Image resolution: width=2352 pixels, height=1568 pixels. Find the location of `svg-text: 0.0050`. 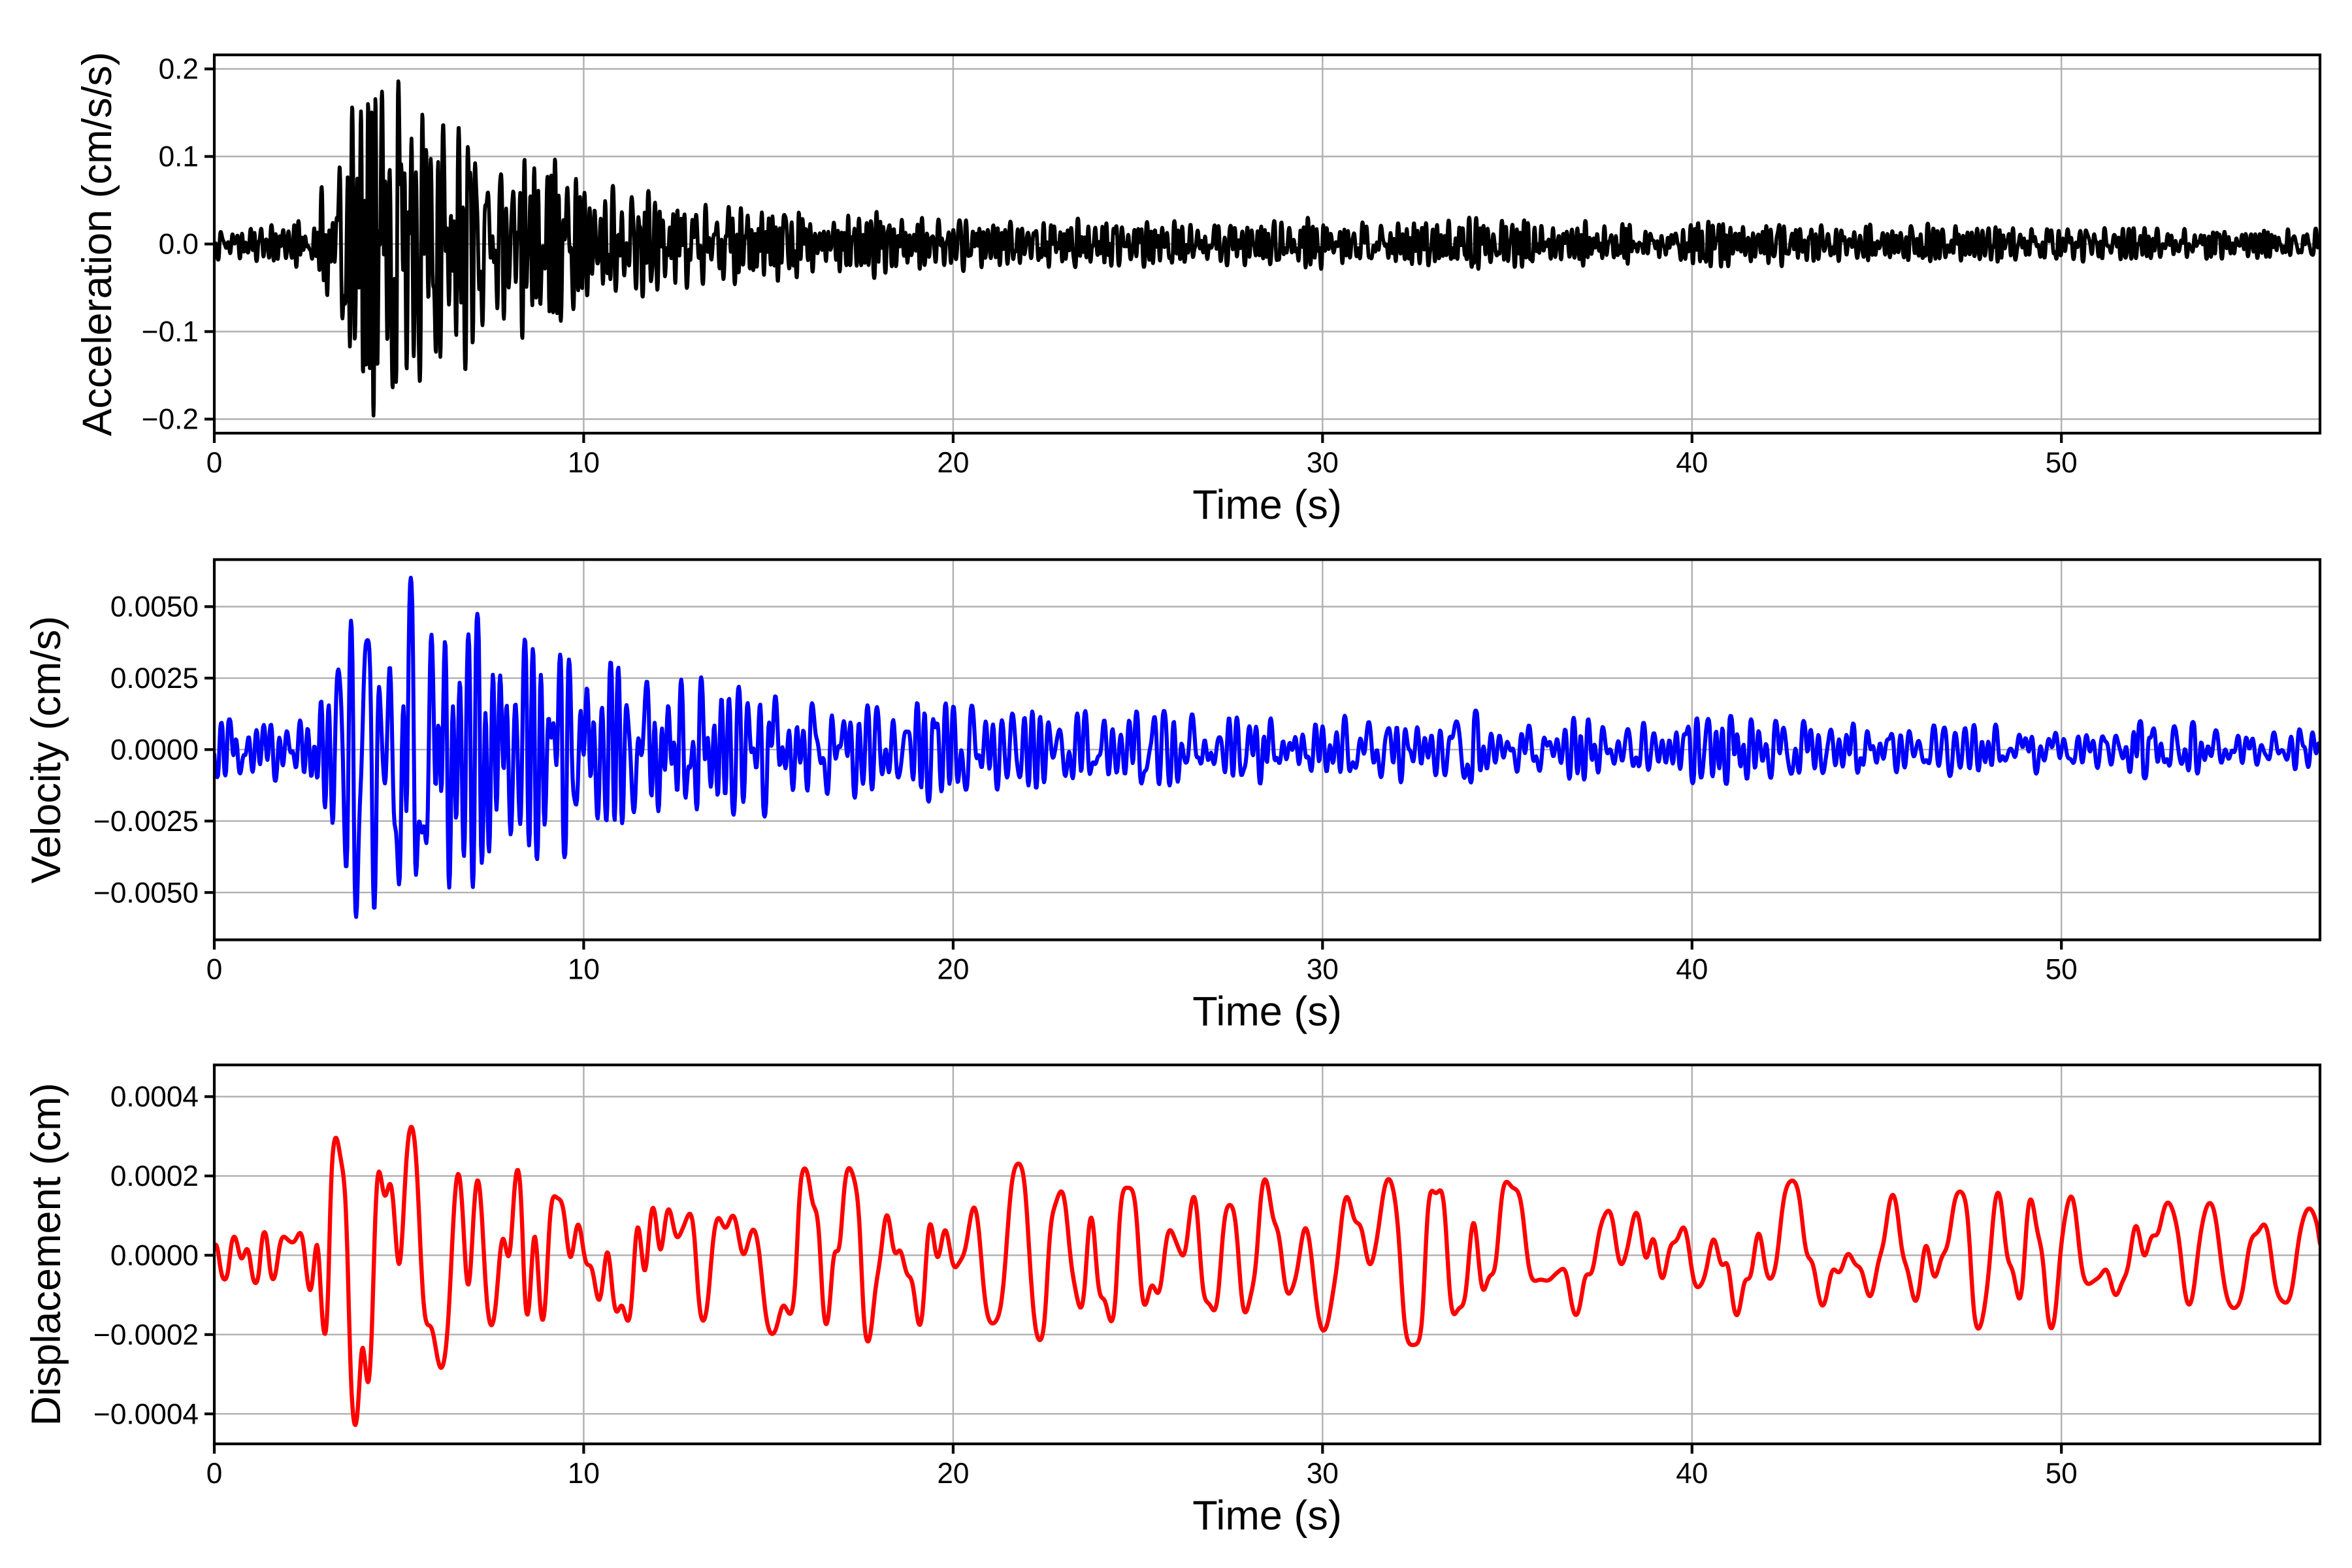

svg-text: 0.0050 is located at coordinates (154, 607).